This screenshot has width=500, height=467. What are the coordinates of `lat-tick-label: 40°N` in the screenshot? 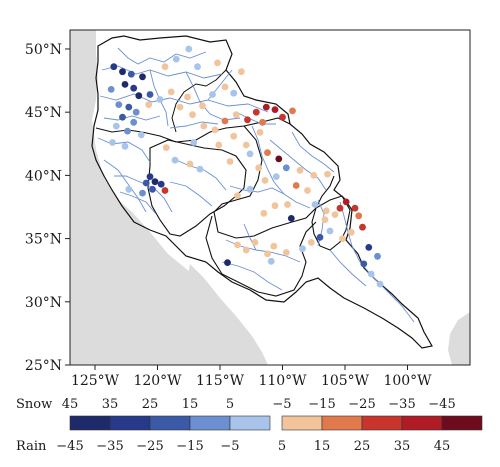 It's located at (43, 176).